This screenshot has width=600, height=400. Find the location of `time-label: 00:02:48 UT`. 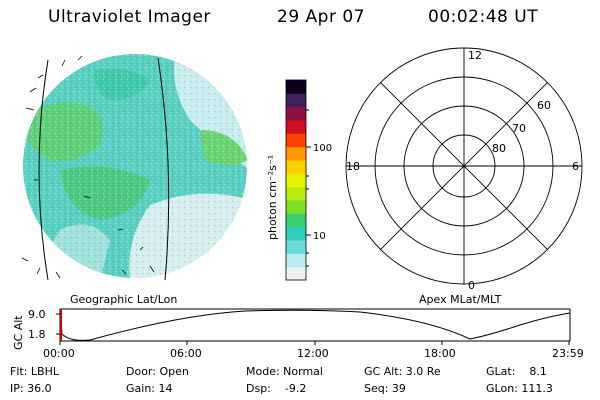

time-label: 00:02:48 UT is located at coordinates (483, 17).